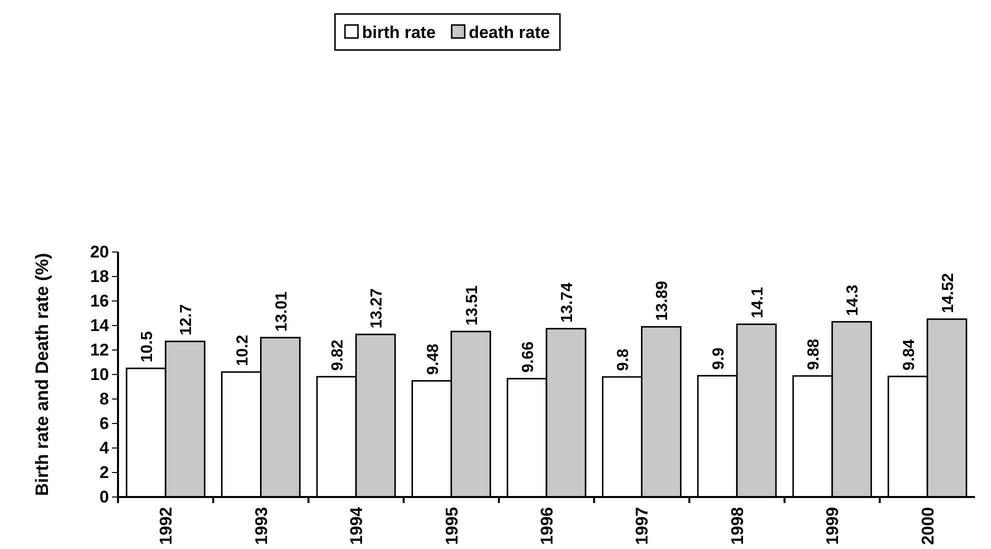  I want to click on data-label: 9.8, so click(623, 359).